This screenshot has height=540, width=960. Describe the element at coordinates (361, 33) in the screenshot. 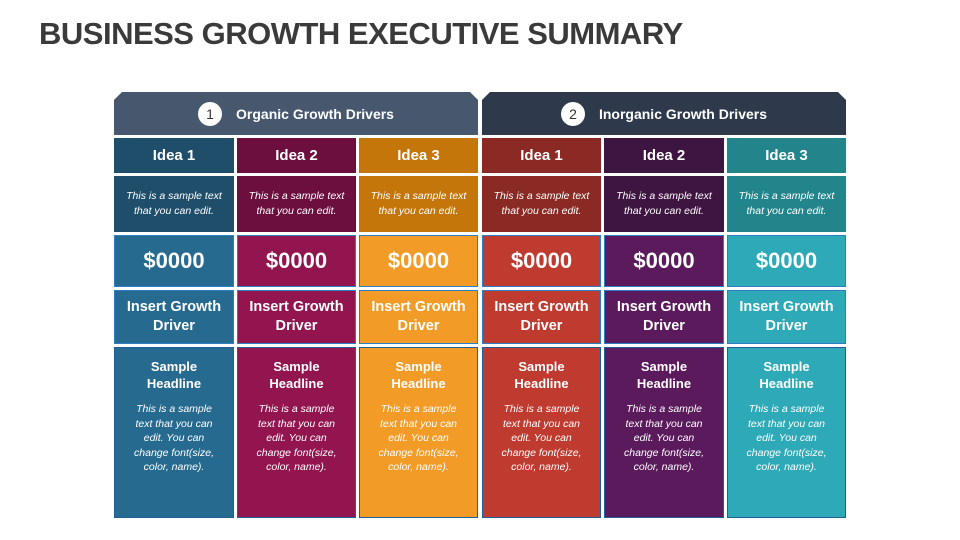

I see `page-title: BUSINESS GROWTH EXECUTIVE SUMMARY` at that location.